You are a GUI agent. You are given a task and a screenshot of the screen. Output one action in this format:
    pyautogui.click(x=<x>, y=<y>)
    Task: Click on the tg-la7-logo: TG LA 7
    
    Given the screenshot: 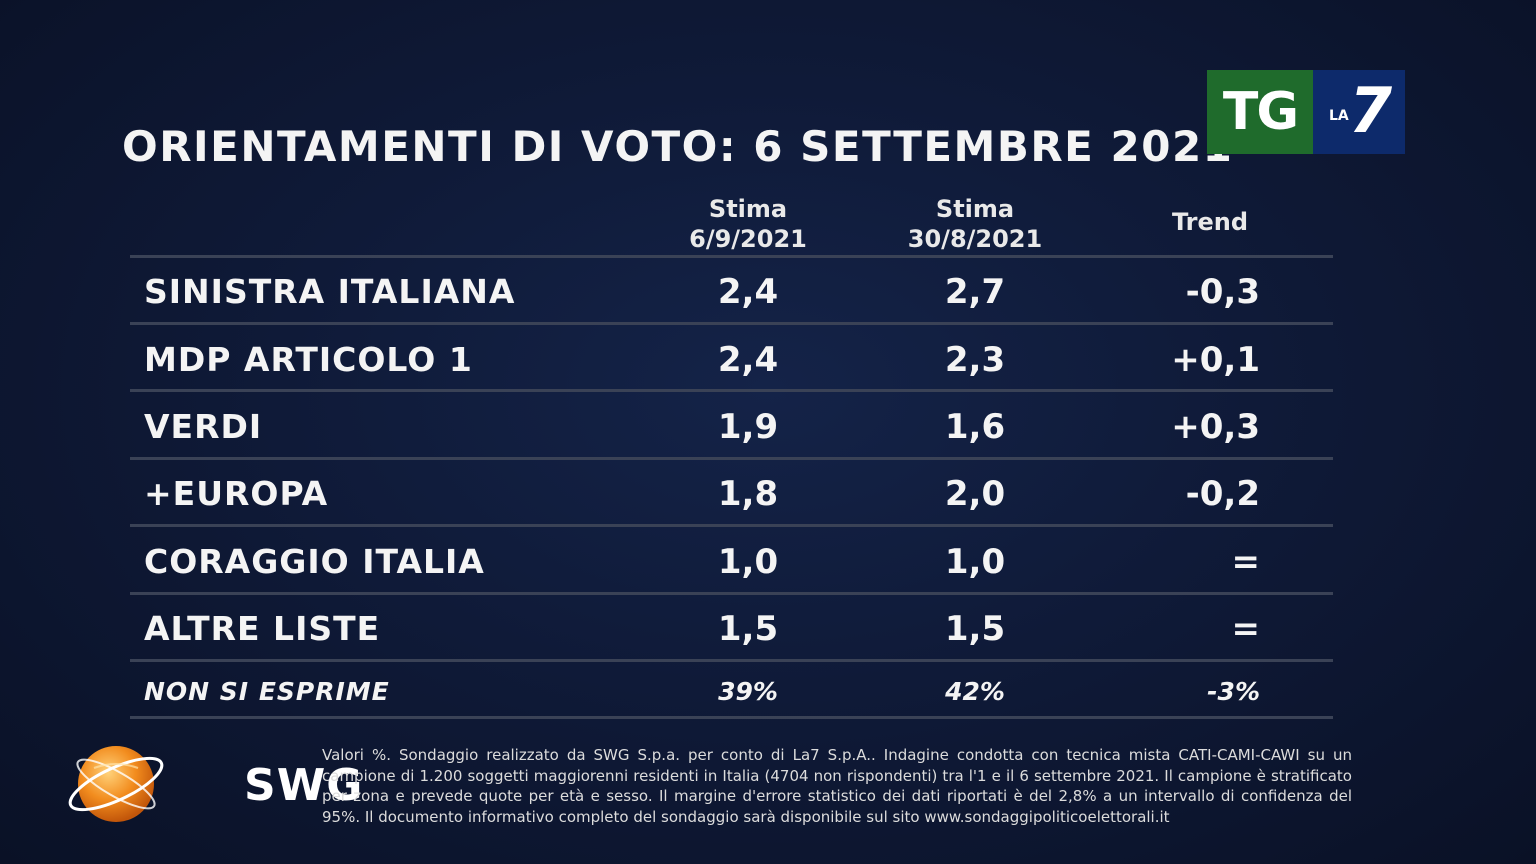 What is the action you would take?
    pyautogui.click(x=1306, y=112)
    